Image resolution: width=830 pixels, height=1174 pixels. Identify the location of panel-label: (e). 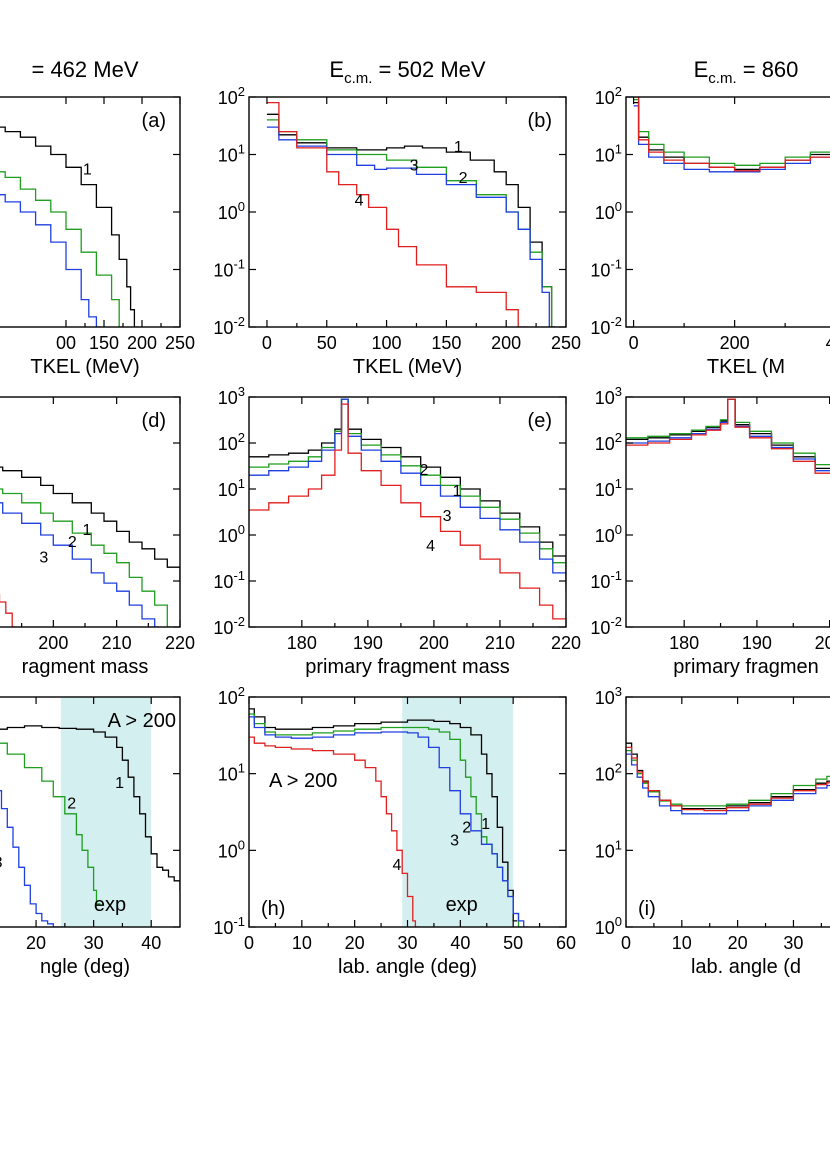
(540, 421).